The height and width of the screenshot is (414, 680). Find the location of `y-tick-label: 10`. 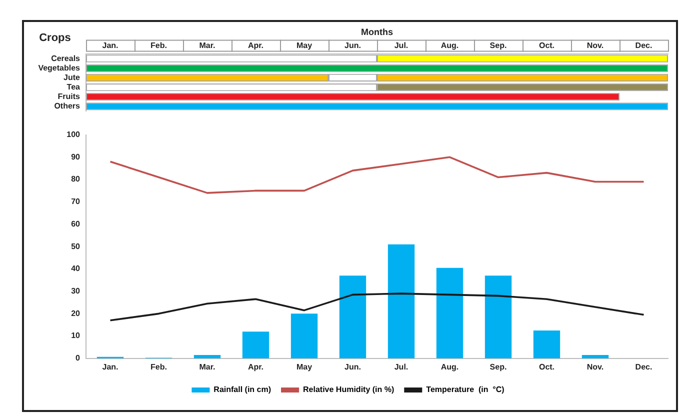

y-tick-label: 10 is located at coordinates (76, 335).